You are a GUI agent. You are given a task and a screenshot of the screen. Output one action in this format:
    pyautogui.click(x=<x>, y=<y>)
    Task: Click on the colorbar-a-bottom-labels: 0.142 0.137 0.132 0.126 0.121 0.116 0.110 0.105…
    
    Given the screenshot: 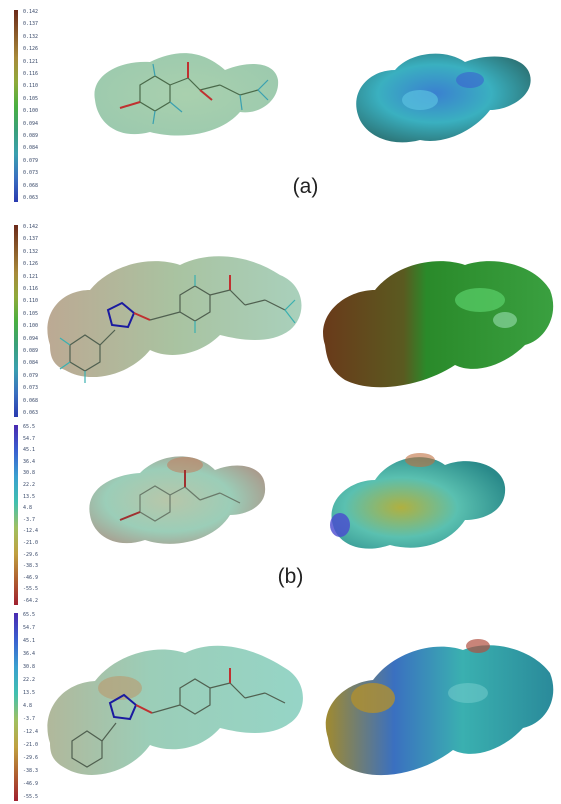 What is the action you would take?
    pyautogui.click(x=38, y=321)
    